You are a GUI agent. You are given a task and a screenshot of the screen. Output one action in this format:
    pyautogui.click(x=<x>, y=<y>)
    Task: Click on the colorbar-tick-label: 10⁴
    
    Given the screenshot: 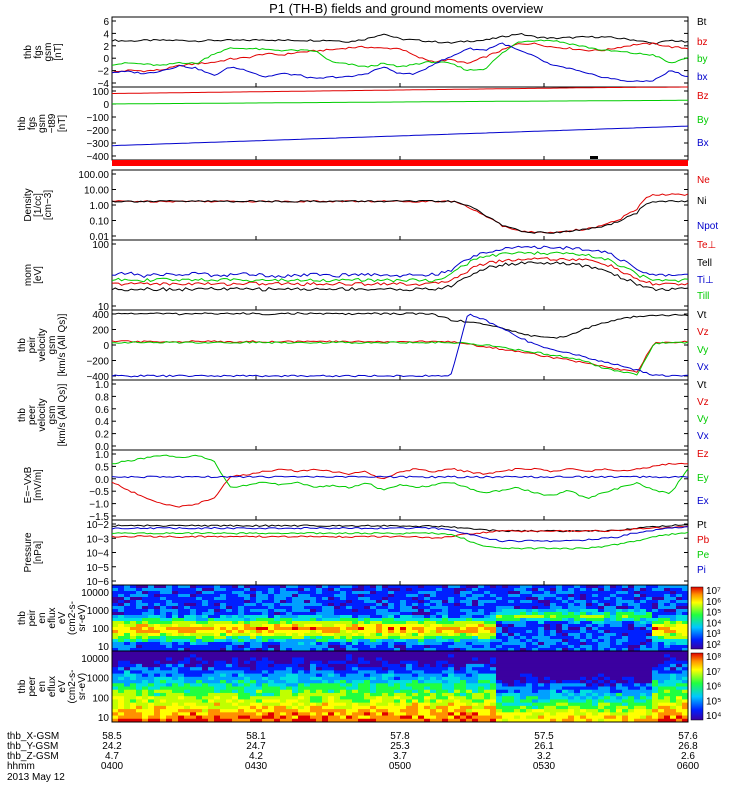 What is the action you would take?
    pyautogui.click(x=713, y=623)
    